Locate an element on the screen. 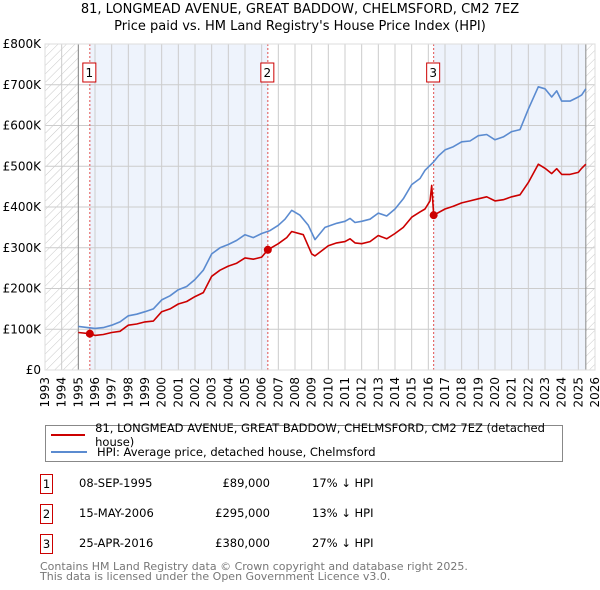 The width and height of the screenshot is (600, 590). transaction-number-badge: 3 is located at coordinates (46, 544).